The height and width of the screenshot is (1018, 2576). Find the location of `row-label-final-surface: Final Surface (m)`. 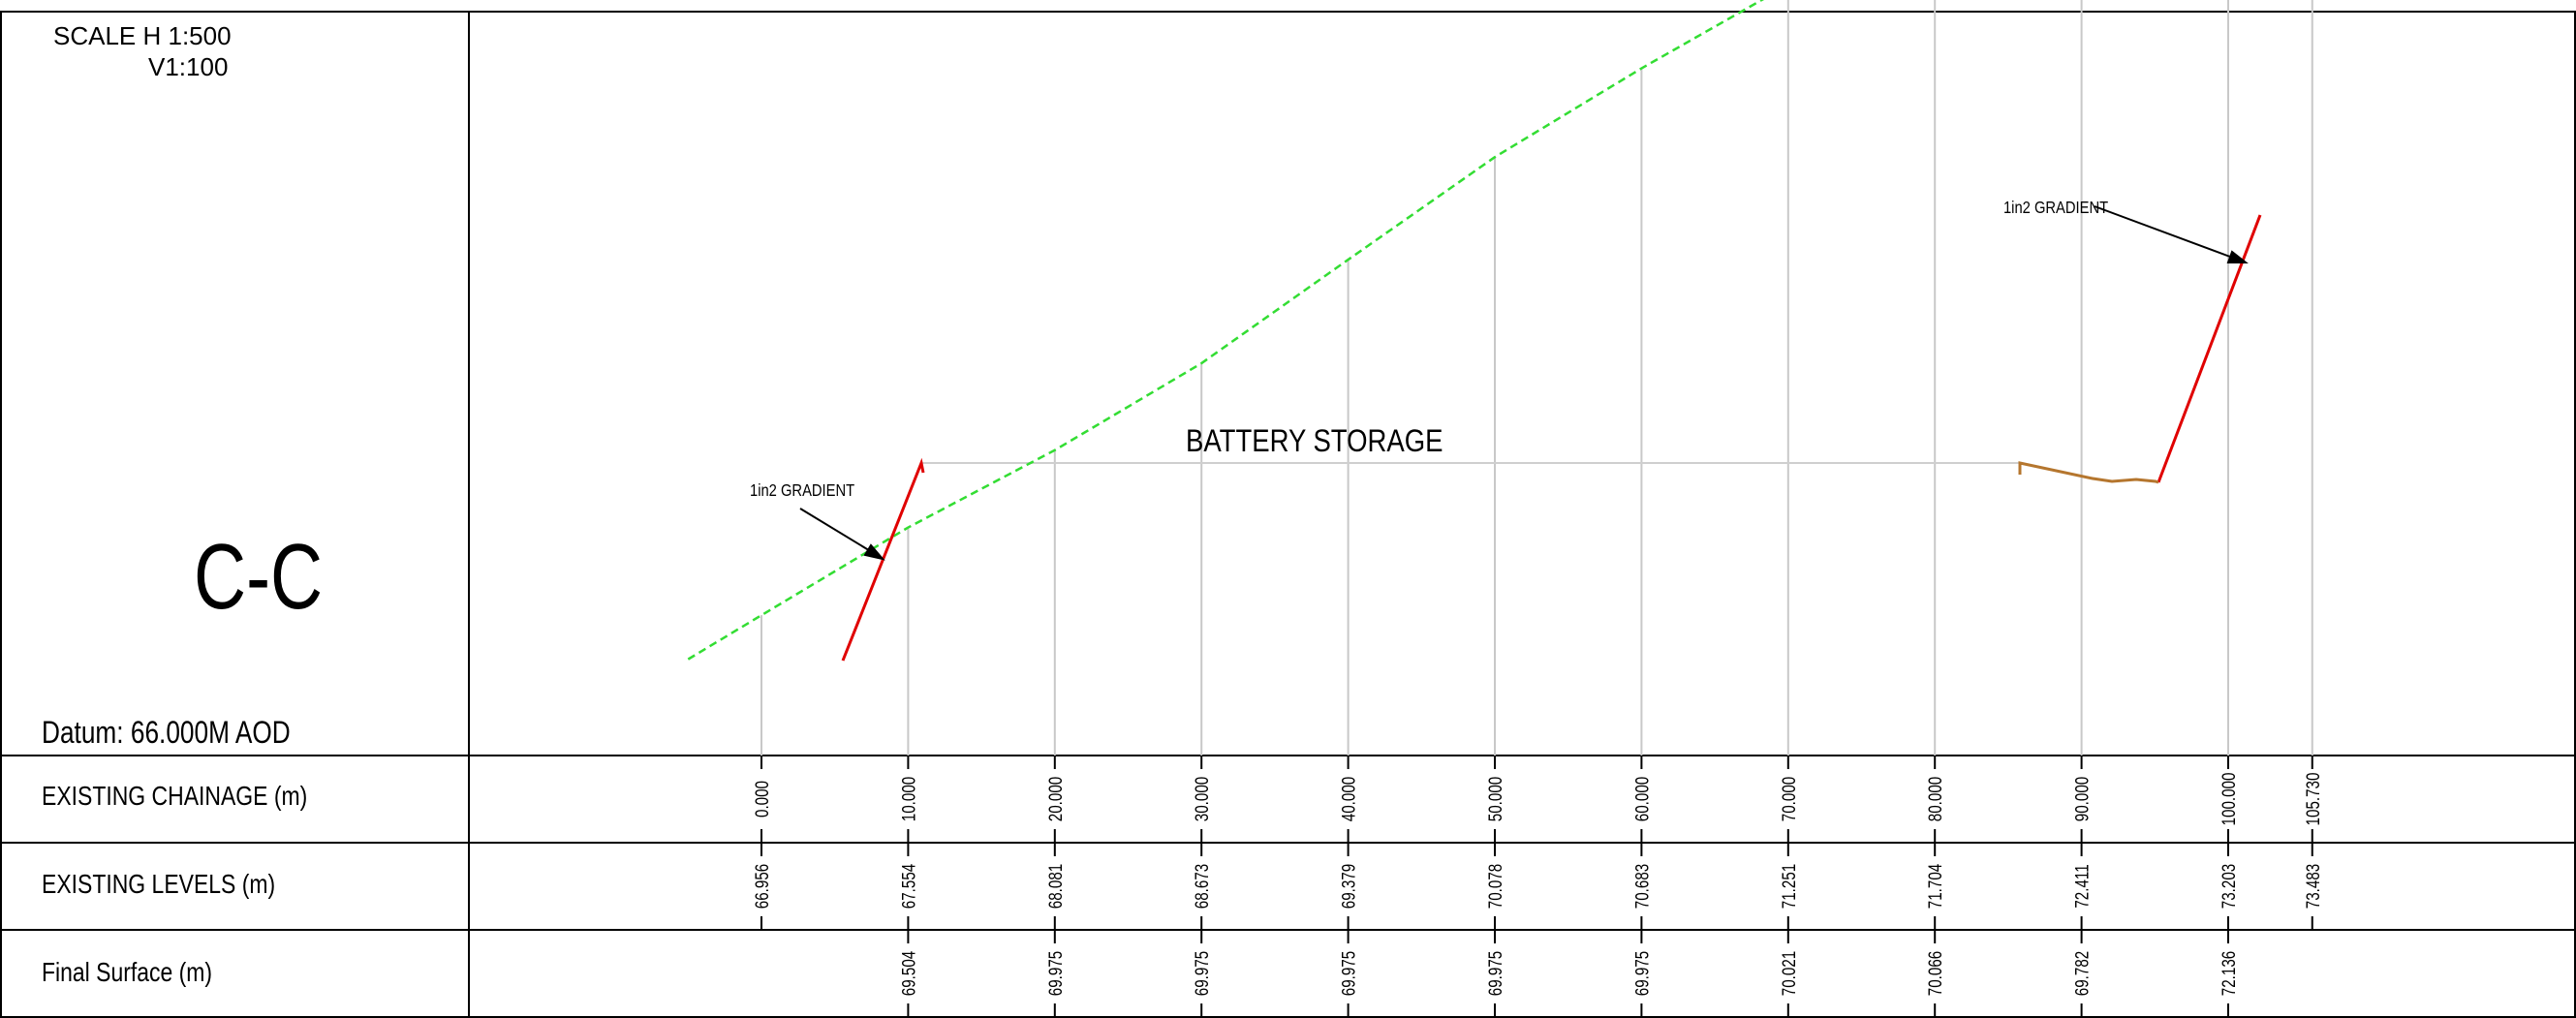

row-label-final-surface: Final Surface (m) is located at coordinates (127, 972).